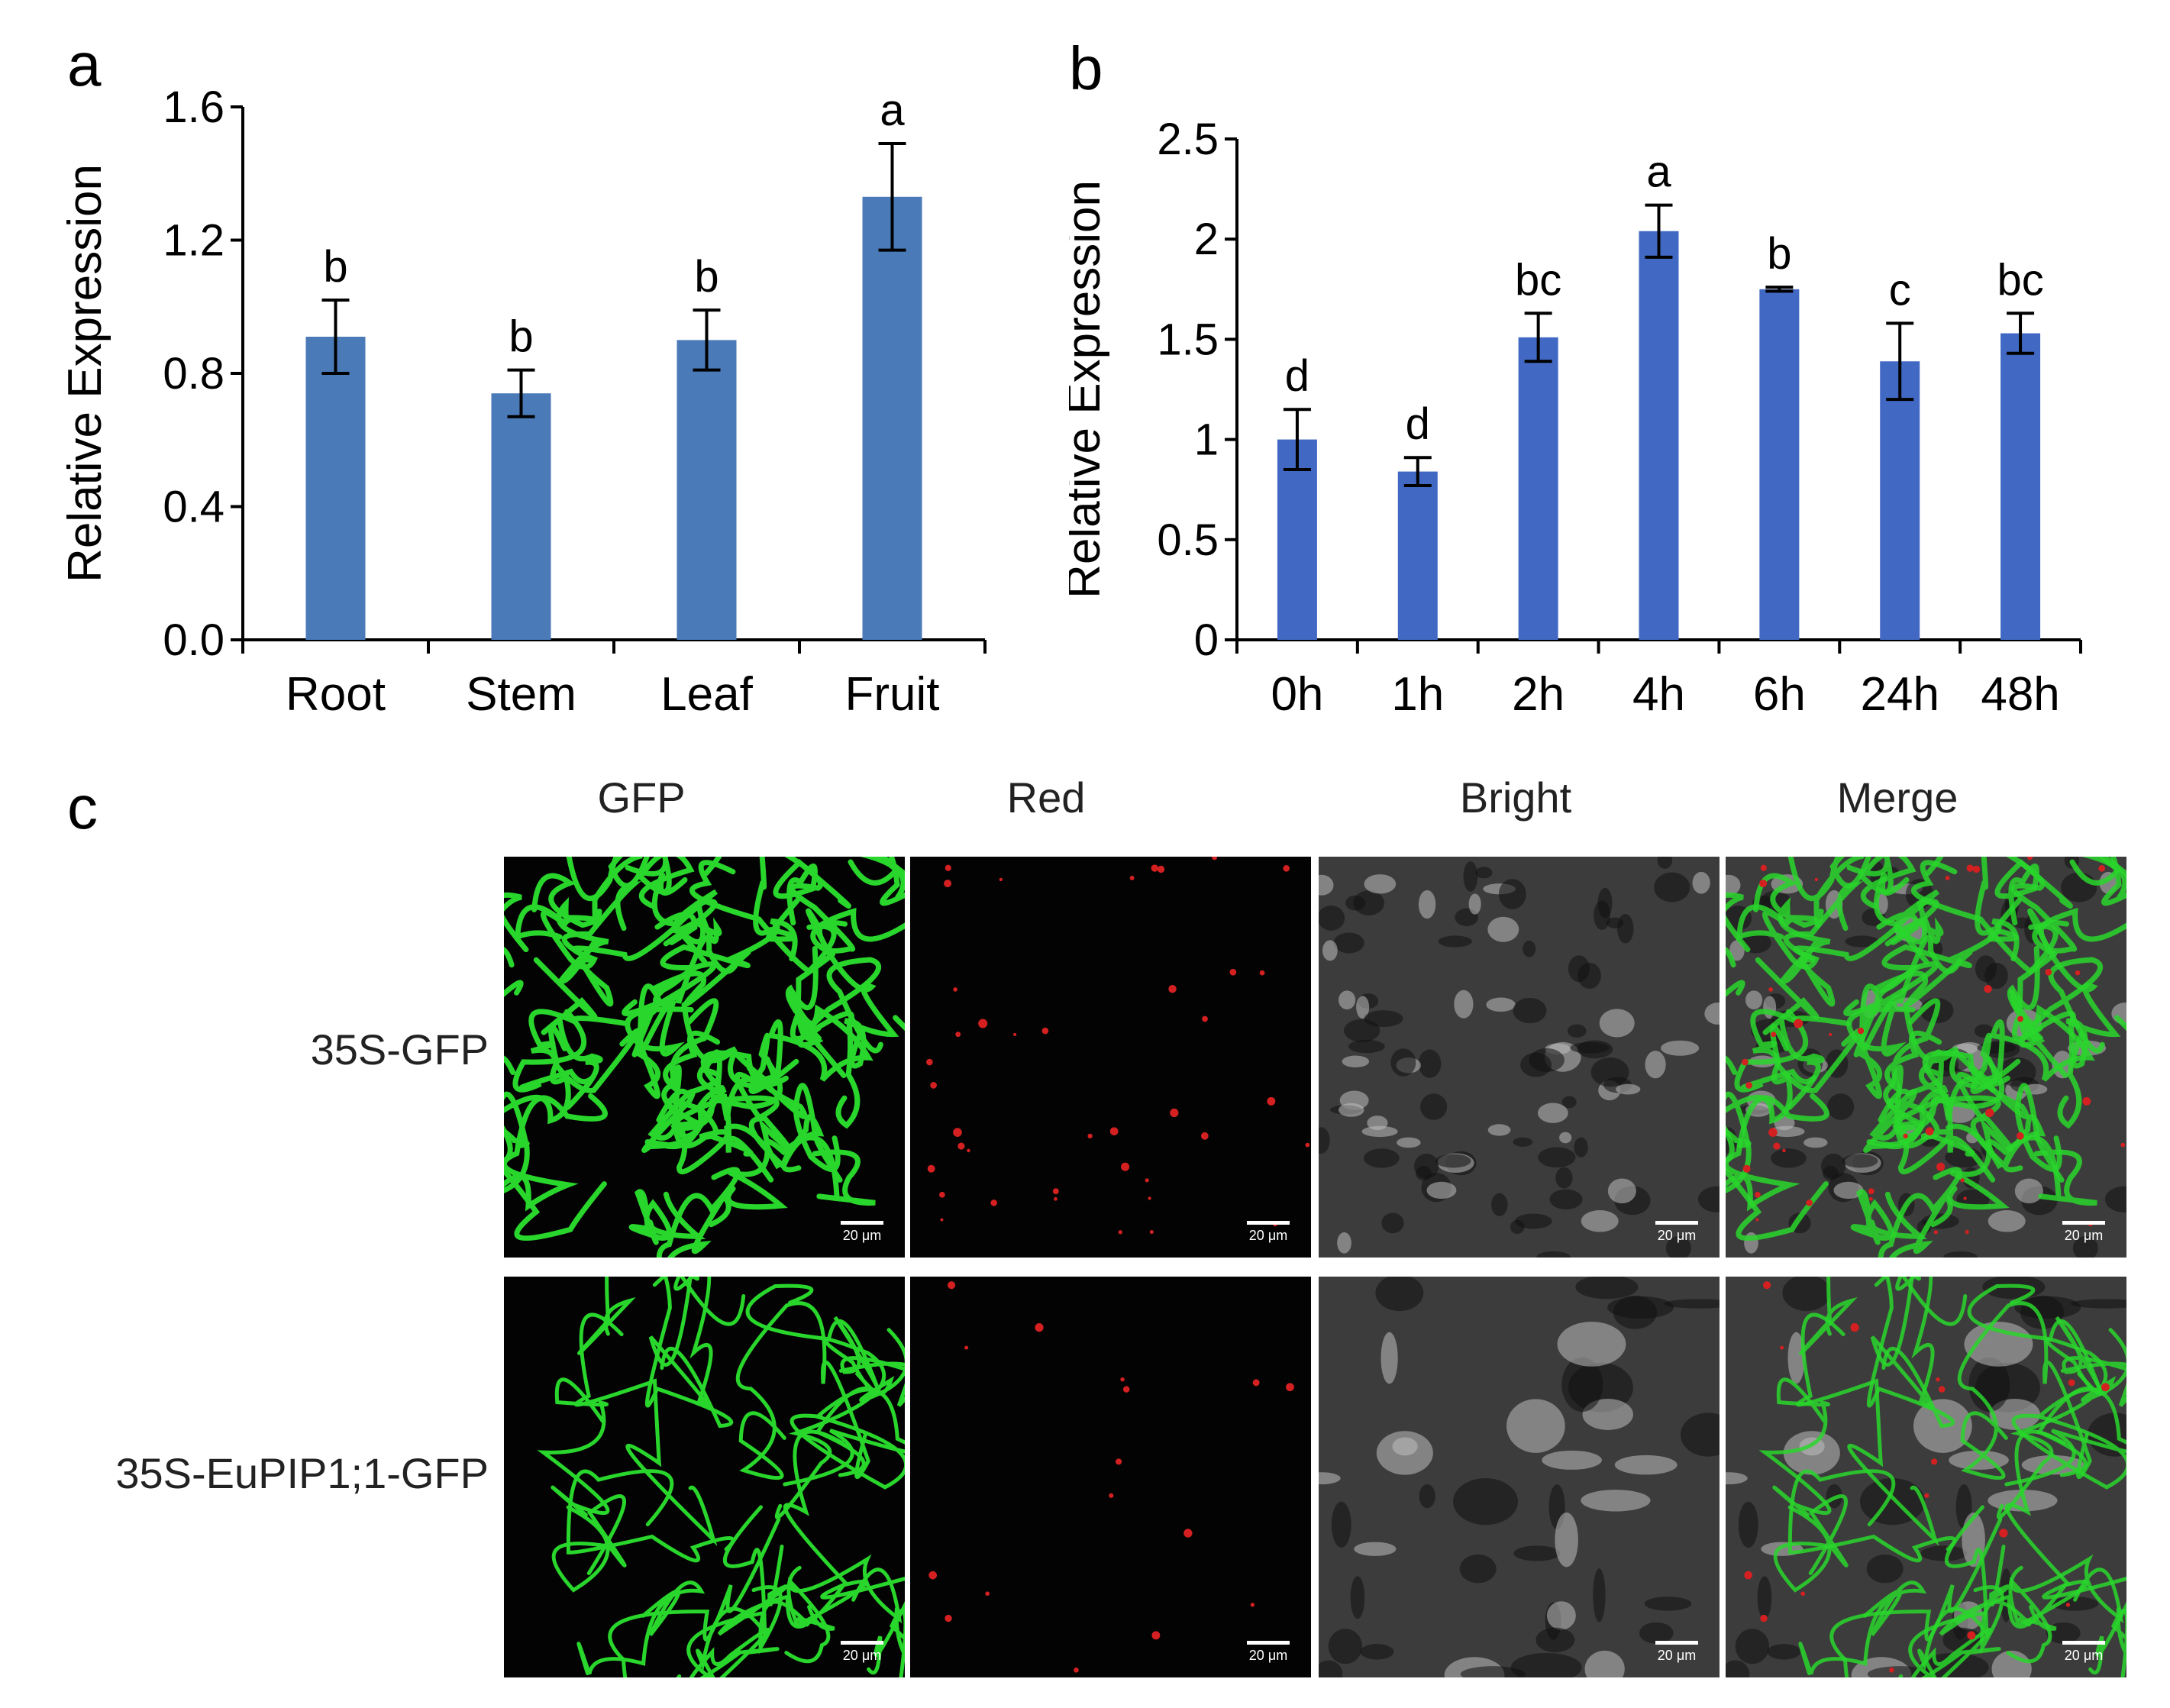 The height and width of the screenshot is (1708, 2170). What do you see at coordinates (521, 694) in the screenshot?
I see `x-tick-label: Stem` at bounding box center [521, 694].